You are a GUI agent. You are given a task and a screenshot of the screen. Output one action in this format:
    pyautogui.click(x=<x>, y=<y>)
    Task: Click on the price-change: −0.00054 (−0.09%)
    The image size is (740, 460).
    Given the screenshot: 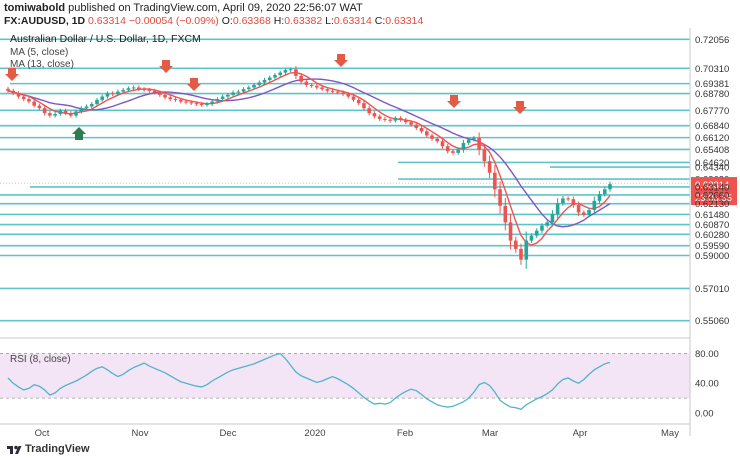 What is the action you would take?
    pyautogui.click(x=173, y=21)
    